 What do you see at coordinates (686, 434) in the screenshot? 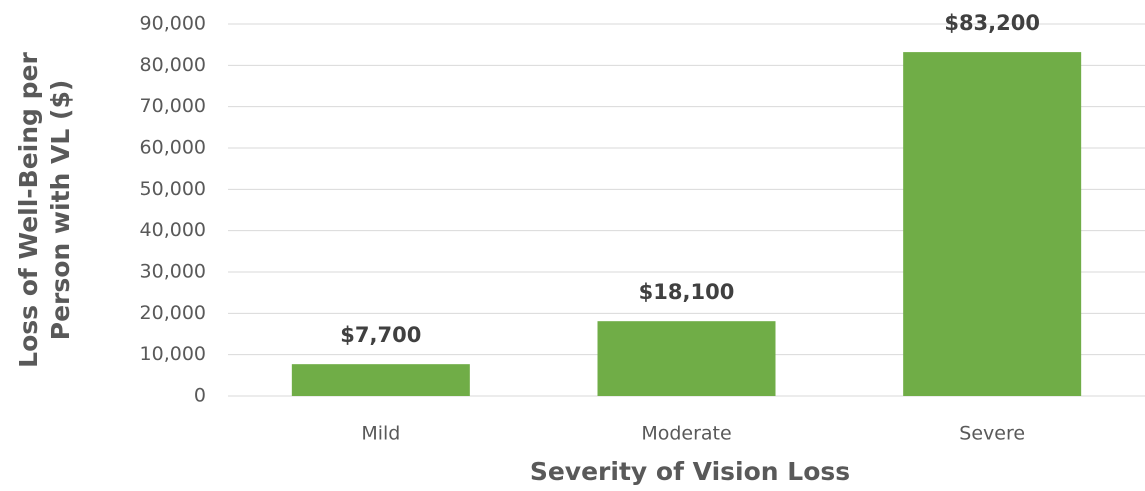
I see `x-tick-label: Moderate` at bounding box center [686, 434].